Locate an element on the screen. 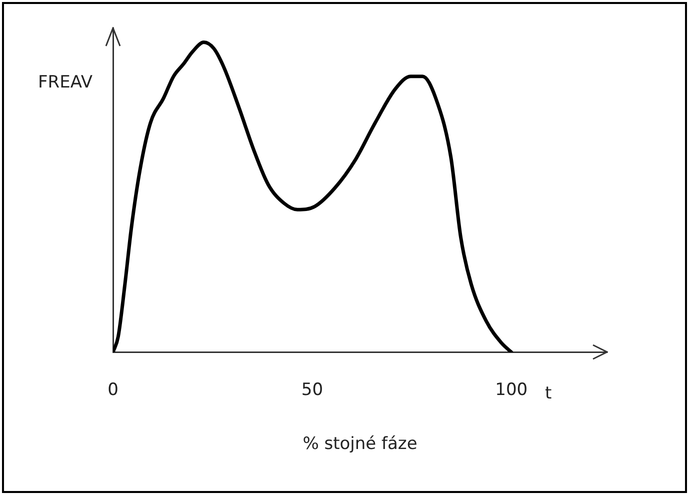  x-axis-title: % stojné fáze is located at coordinates (360, 444).